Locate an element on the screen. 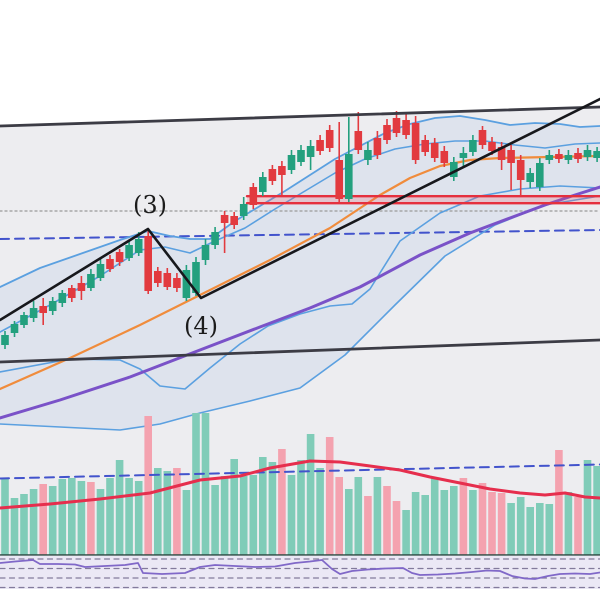 The width and height of the screenshot is (600, 600). dashed-price-level is located at coordinates (300, 234).